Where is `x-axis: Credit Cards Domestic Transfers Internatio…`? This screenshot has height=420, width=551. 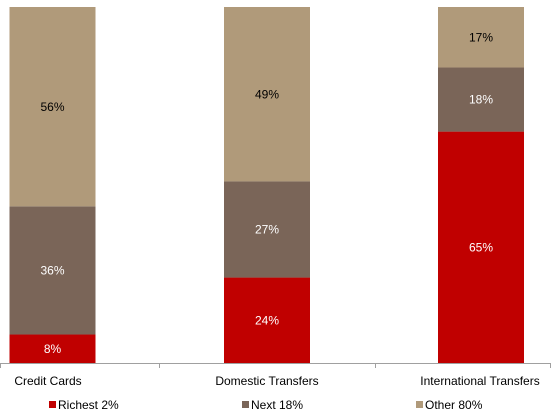 x-axis: Credit Cards Domestic Transfers Internatio… is located at coordinates (275, 375).